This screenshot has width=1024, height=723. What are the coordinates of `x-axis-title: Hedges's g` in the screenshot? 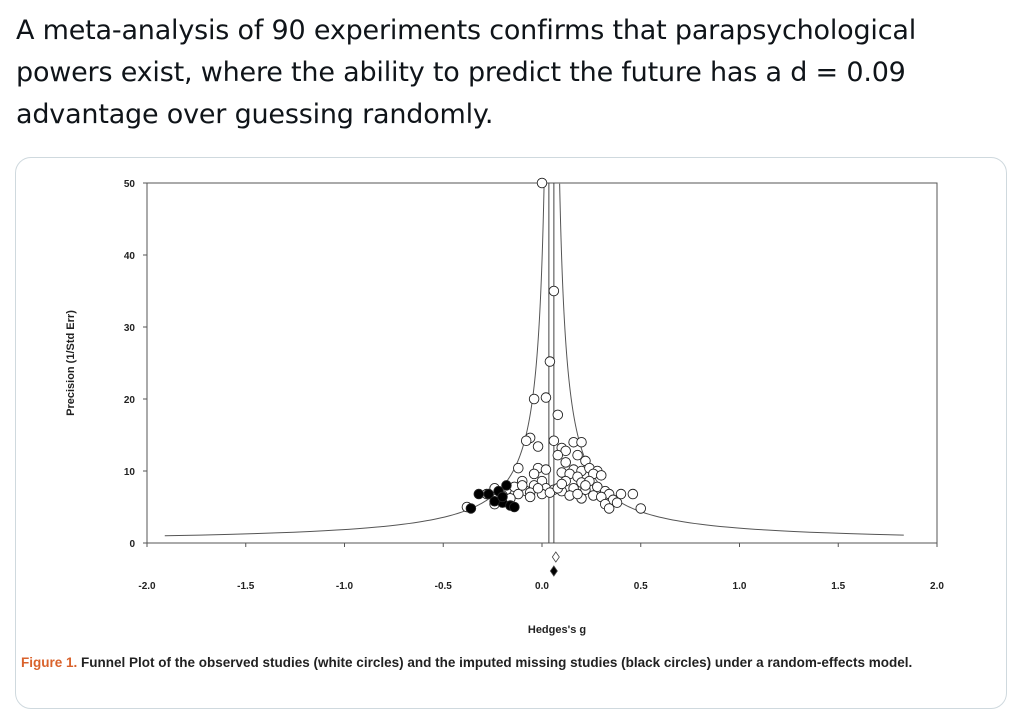 It's located at (557, 630).